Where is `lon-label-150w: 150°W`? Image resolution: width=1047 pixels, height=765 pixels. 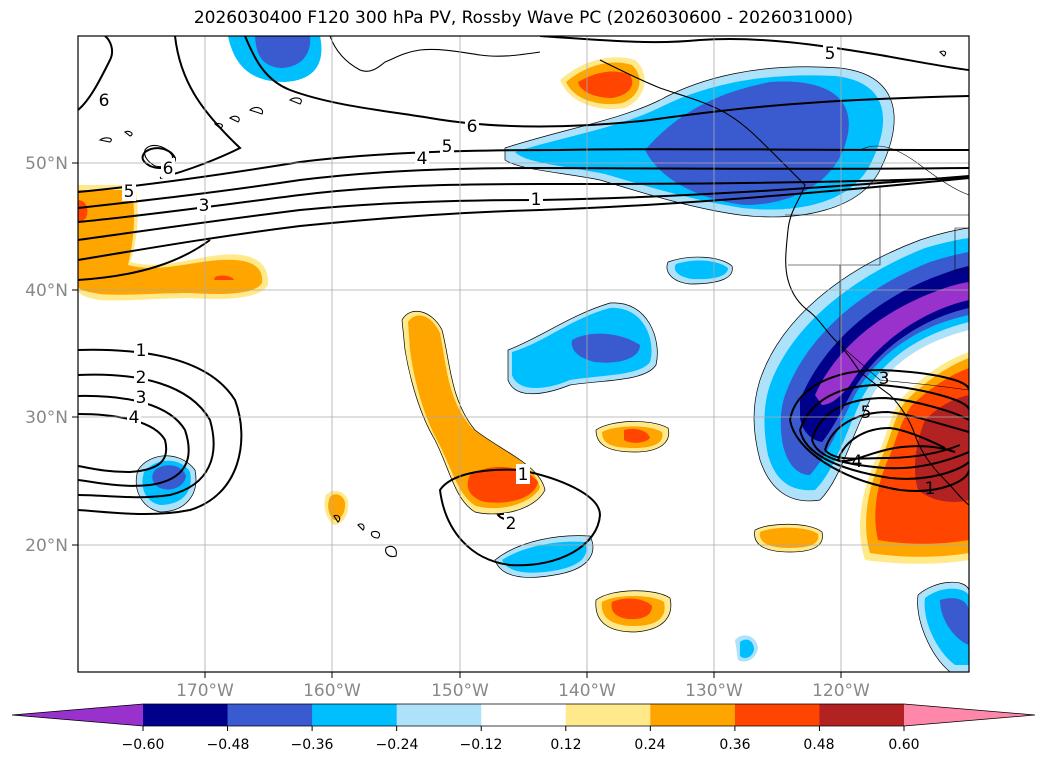
lon-label-150w: 150°W is located at coordinates (460, 691).